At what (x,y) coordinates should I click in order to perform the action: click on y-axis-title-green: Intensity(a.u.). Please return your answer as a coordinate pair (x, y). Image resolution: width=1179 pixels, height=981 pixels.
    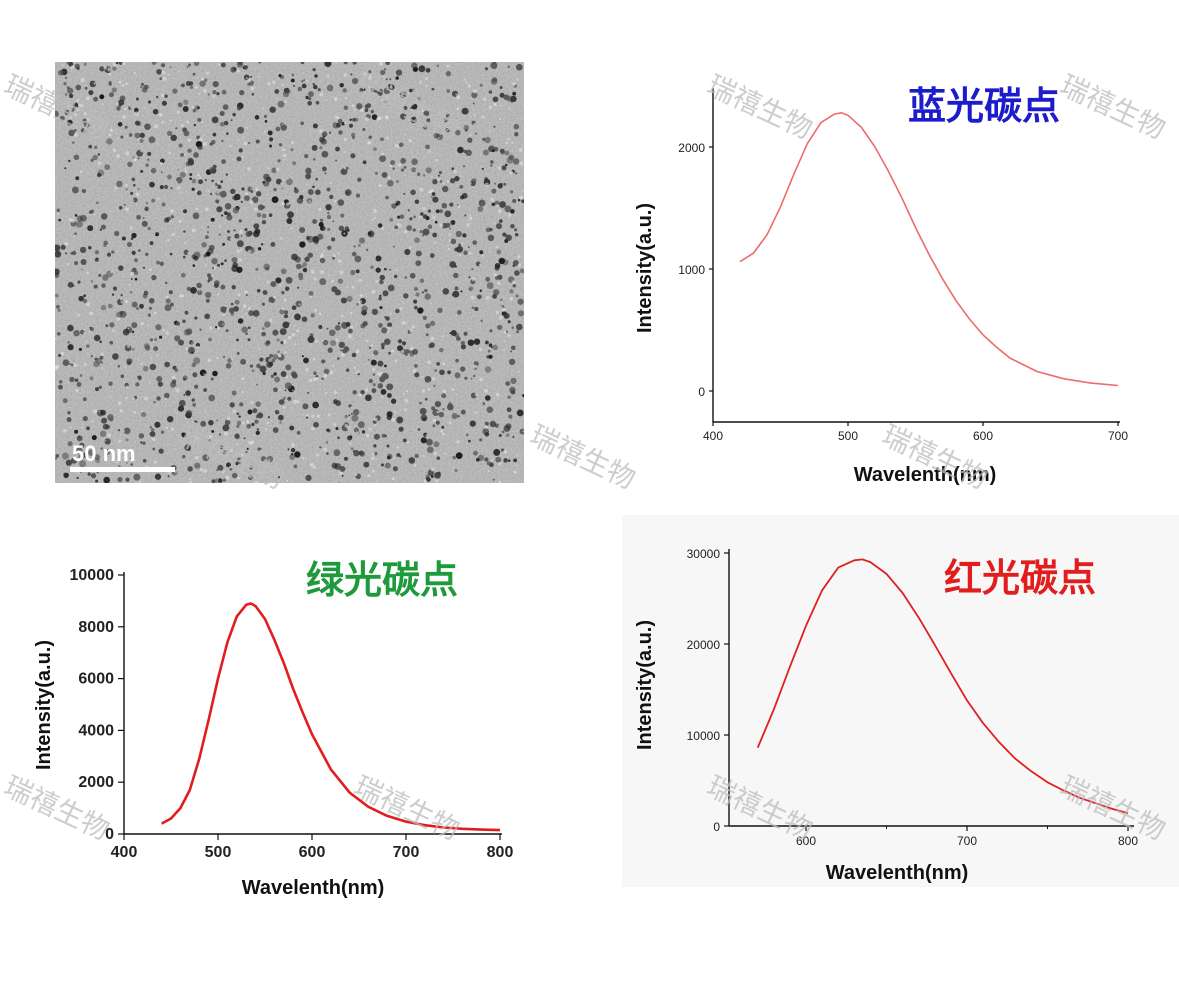
    Looking at the image, I should click on (44, 705).